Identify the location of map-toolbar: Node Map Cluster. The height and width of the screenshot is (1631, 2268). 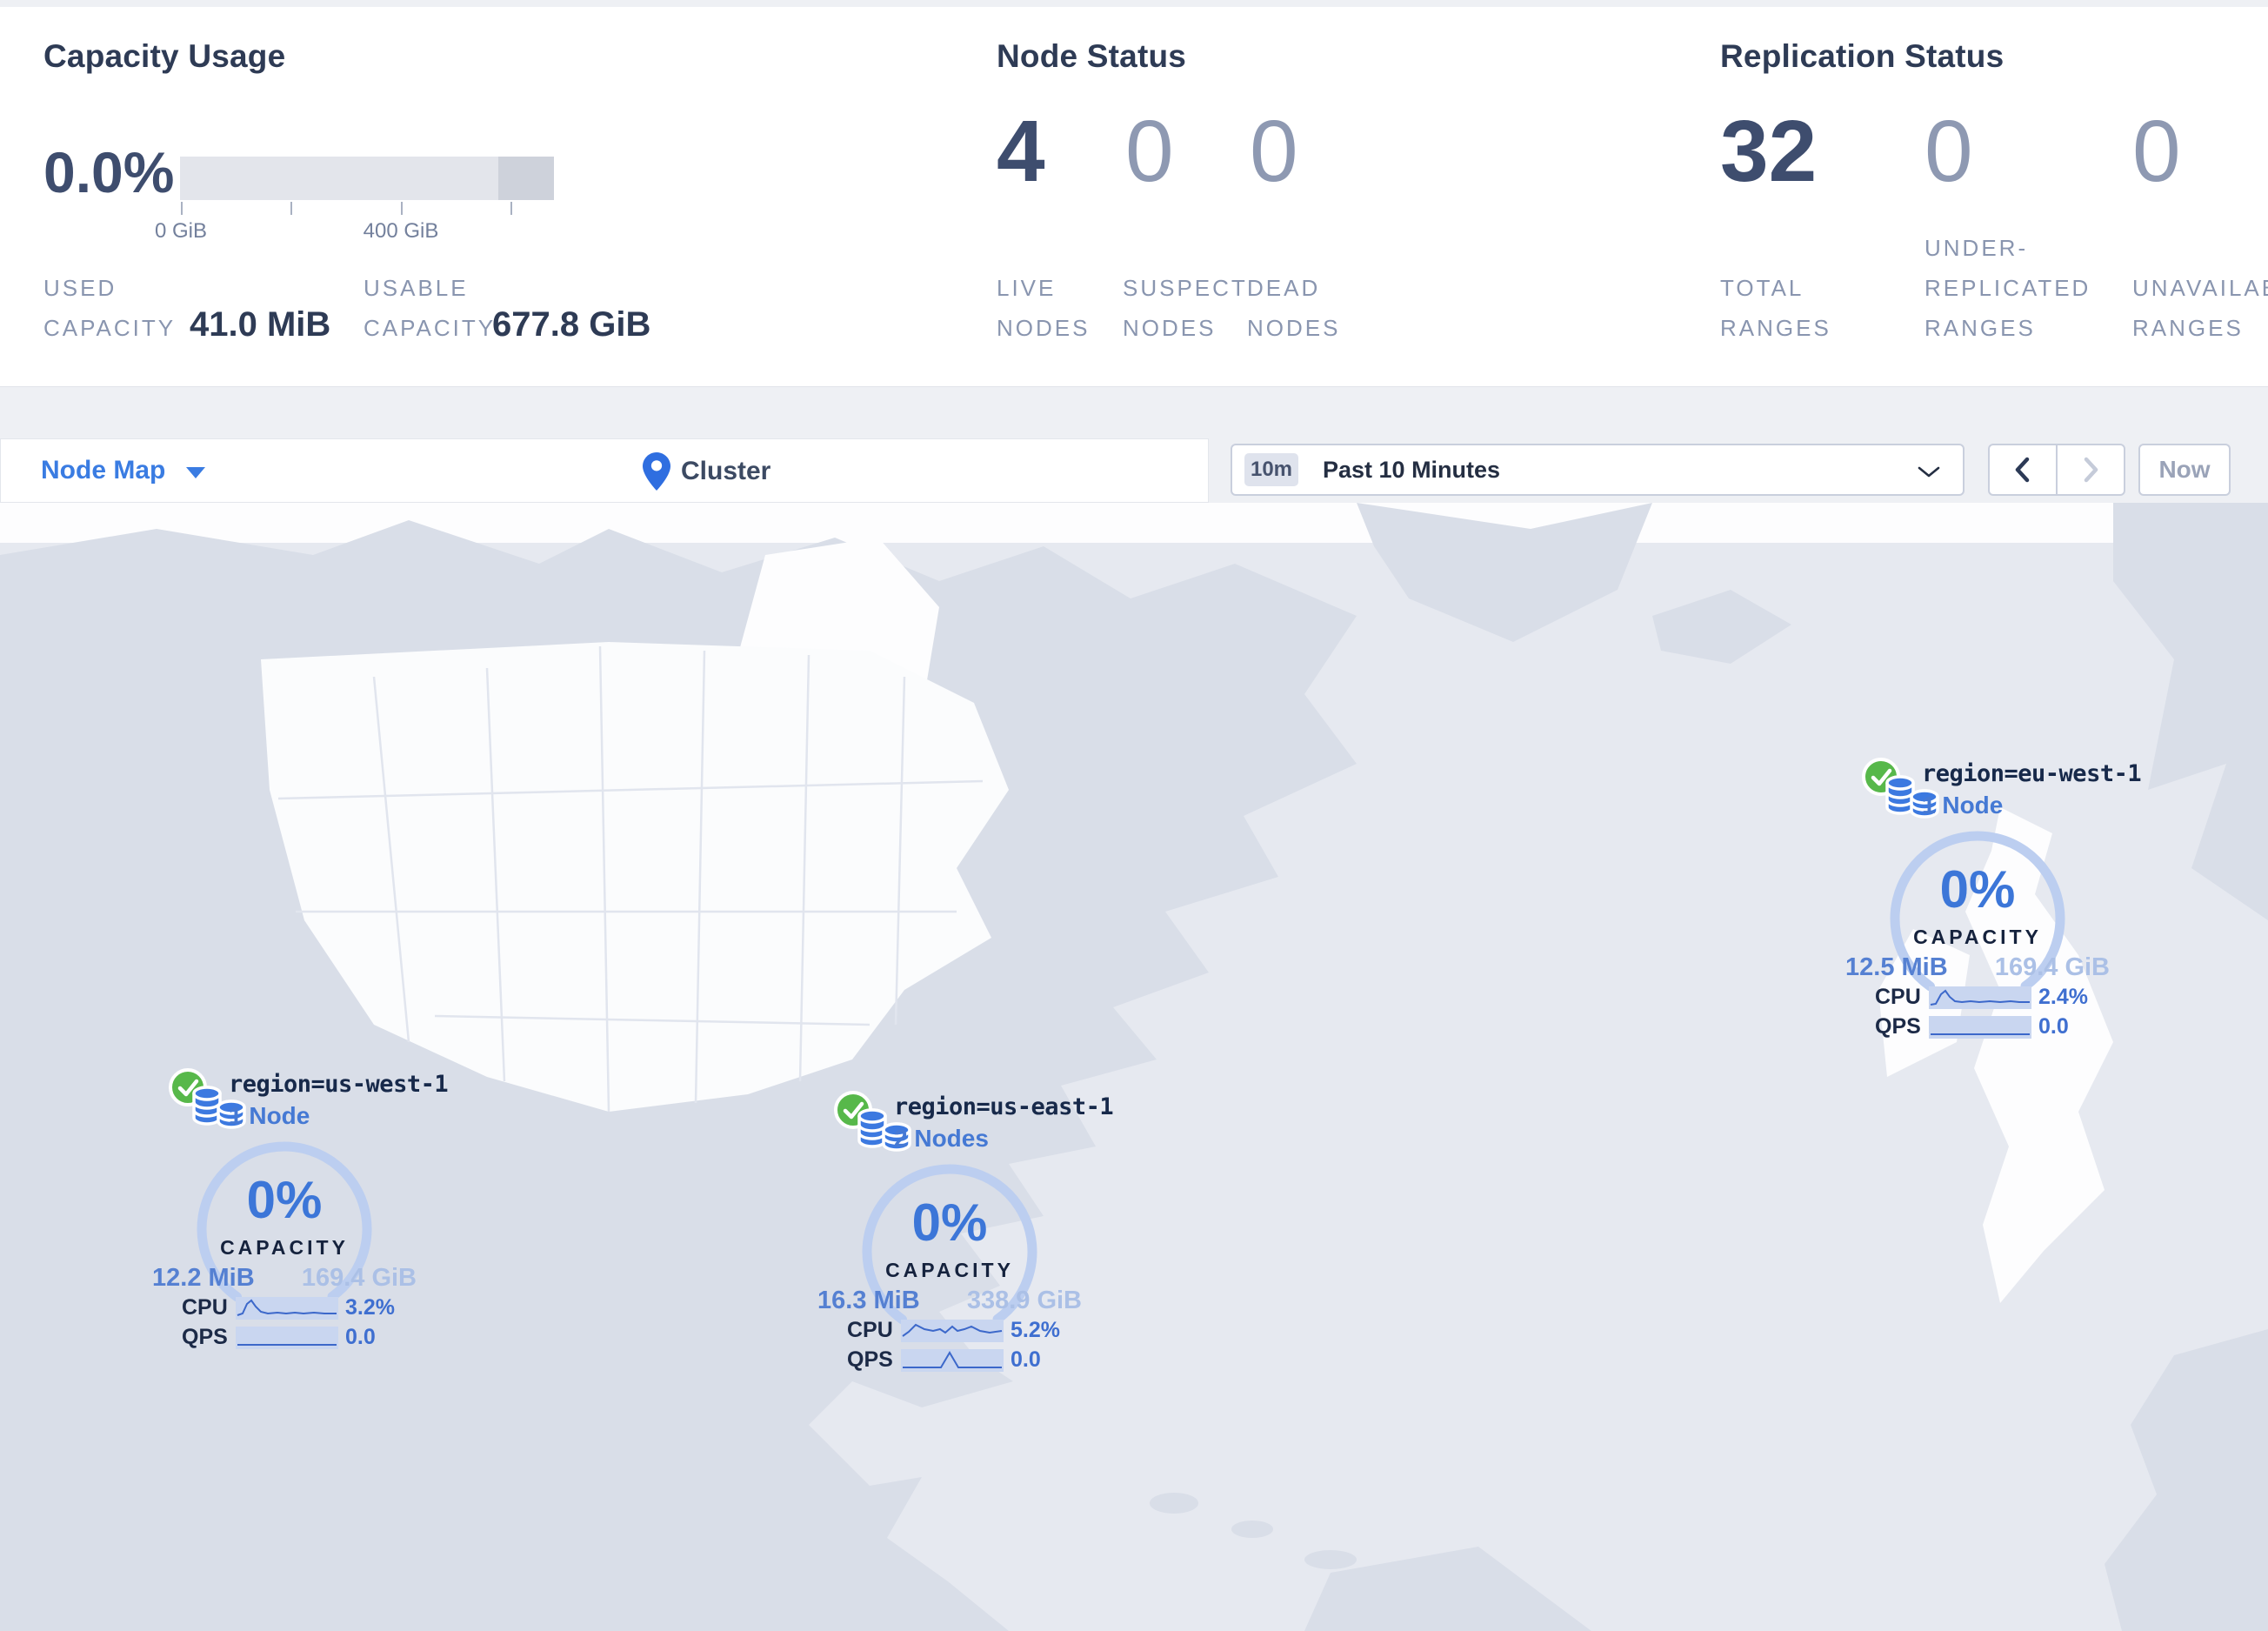
(604, 470).